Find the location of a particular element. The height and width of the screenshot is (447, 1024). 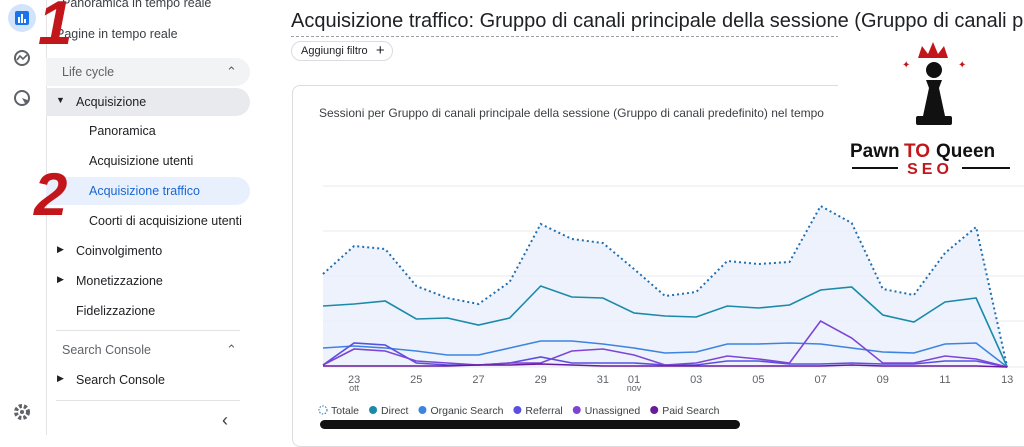

plus-icon: + is located at coordinates (380, 50).